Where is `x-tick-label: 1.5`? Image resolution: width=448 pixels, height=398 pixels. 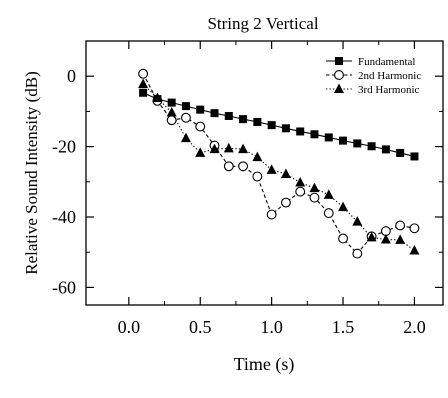
x-tick-label: 1.5 is located at coordinates (343, 327).